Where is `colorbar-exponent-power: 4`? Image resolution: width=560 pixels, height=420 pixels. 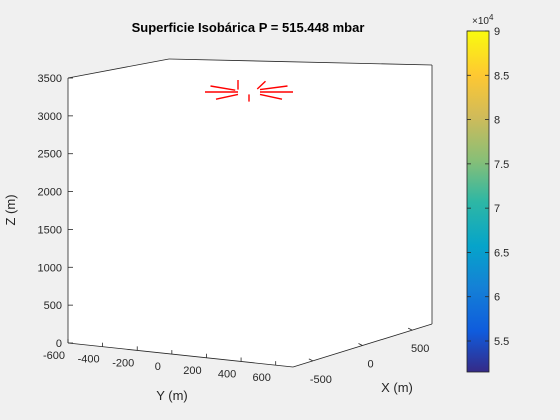 colorbar-exponent-power: 4 is located at coordinates (491, 17).